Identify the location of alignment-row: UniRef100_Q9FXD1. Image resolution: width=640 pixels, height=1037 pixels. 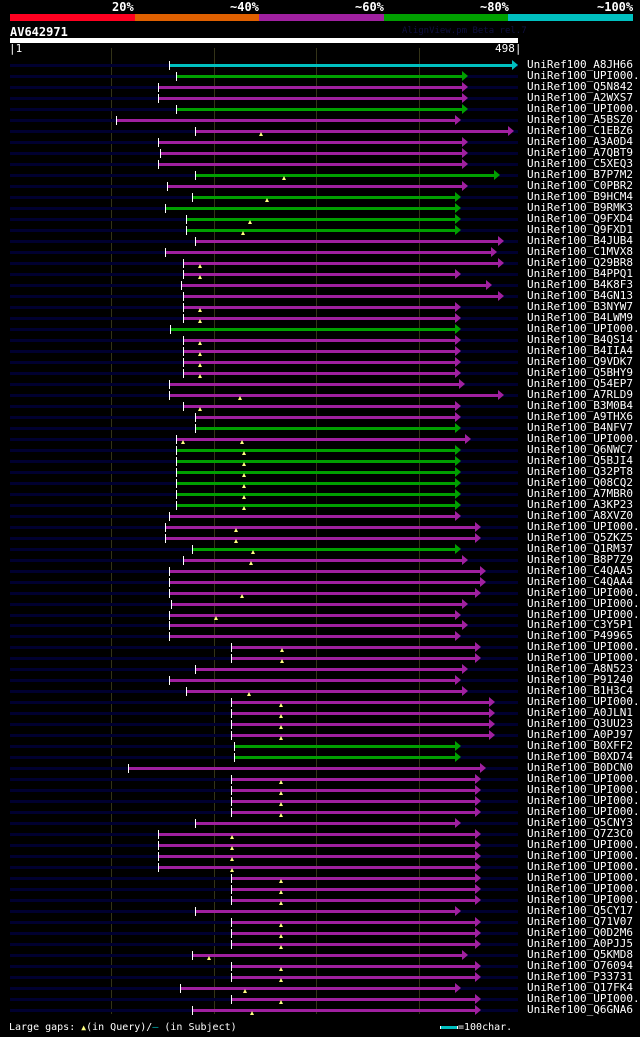
(320, 229).